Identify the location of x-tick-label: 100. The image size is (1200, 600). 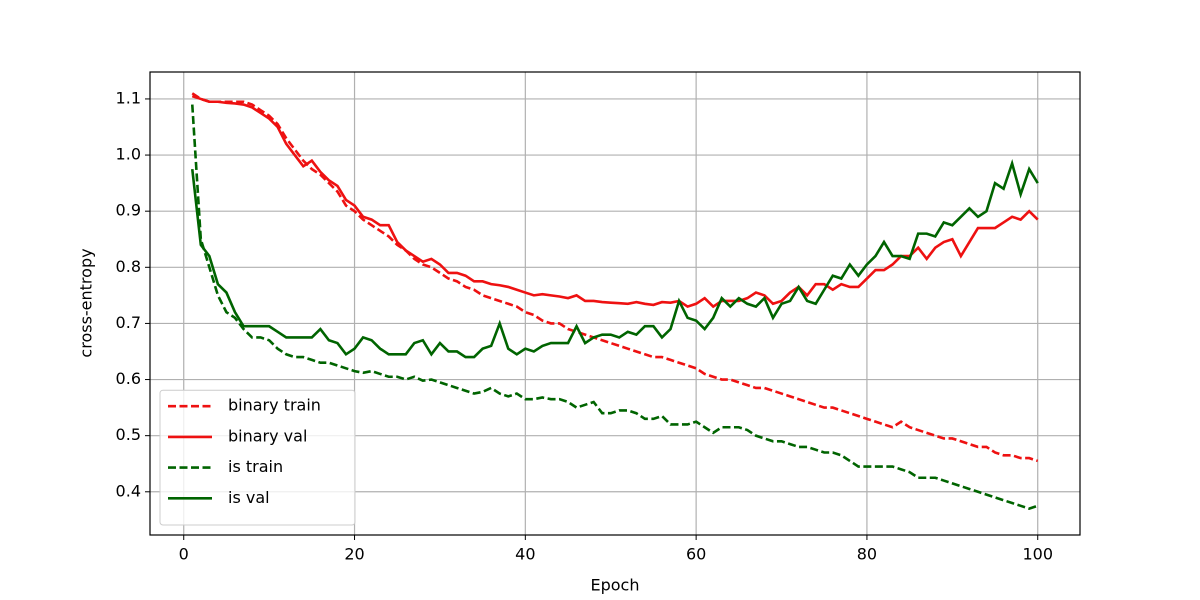
(1037, 554).